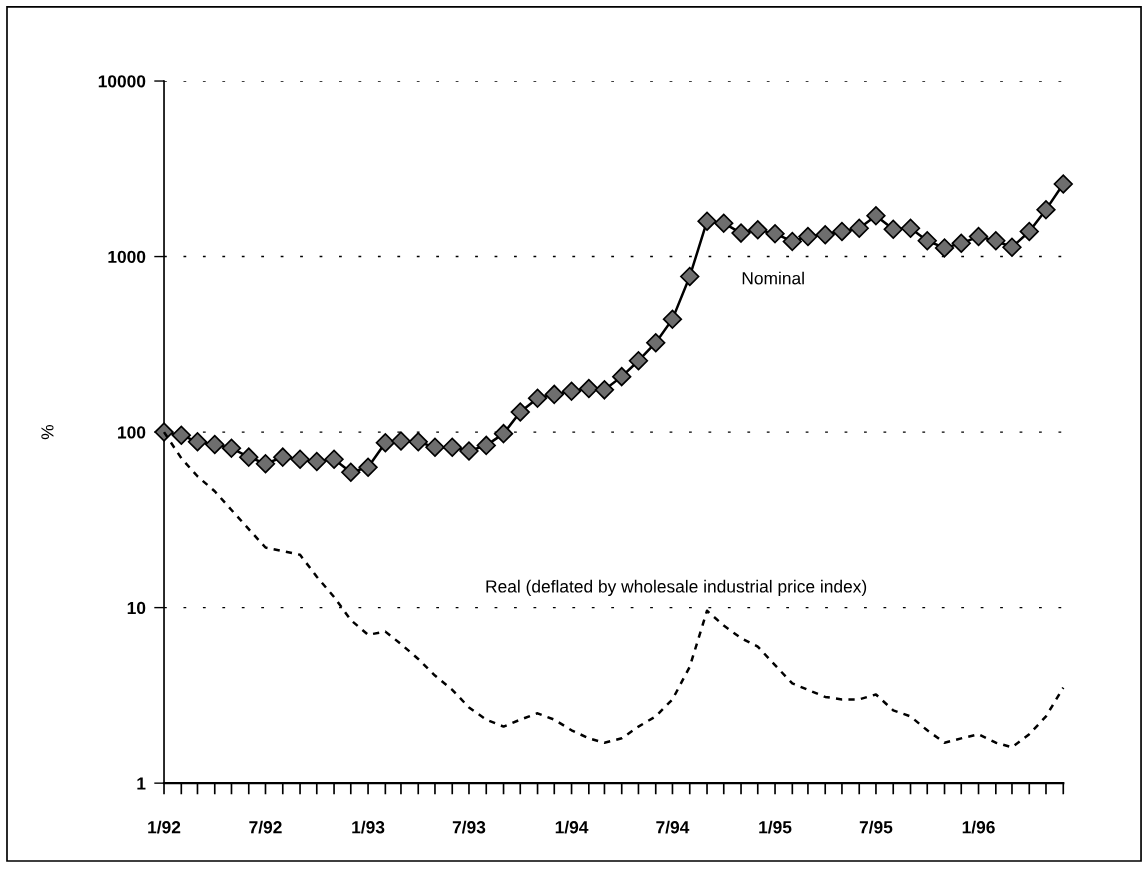  What do you see at coordinates (676, 588) in the screenshot?
I see `text: Real (deflated by wholesale industrial price index)` at bounding box center [676, 588].